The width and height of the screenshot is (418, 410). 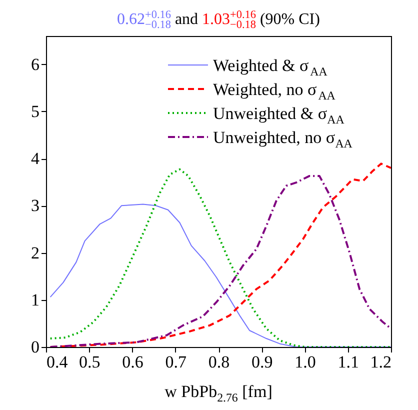 I want to click on y-tick-label: 6, so click(x=35, y=64).